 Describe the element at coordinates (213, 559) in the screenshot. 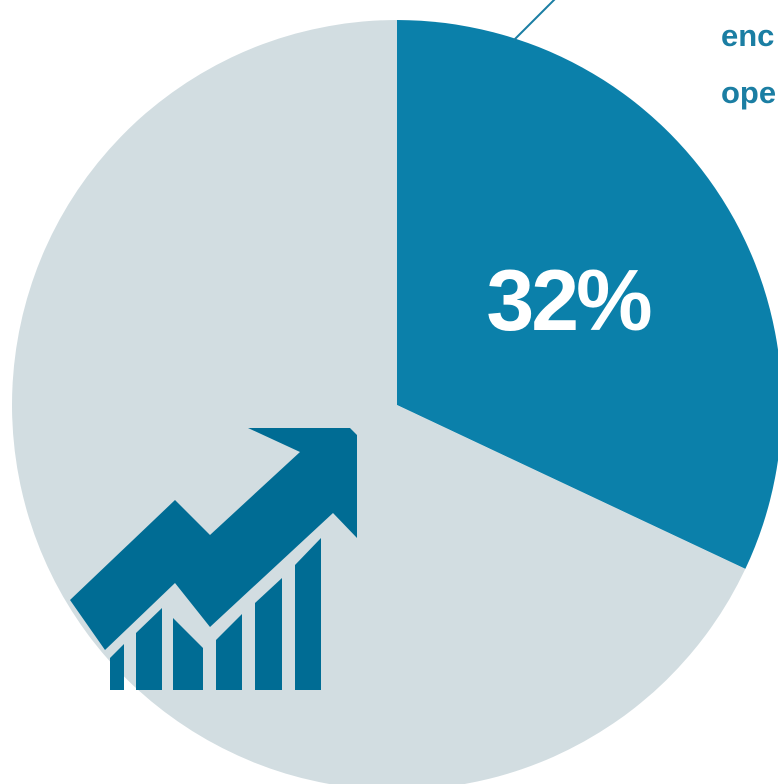

I see `growth-chart-arrow-icon` at that location.